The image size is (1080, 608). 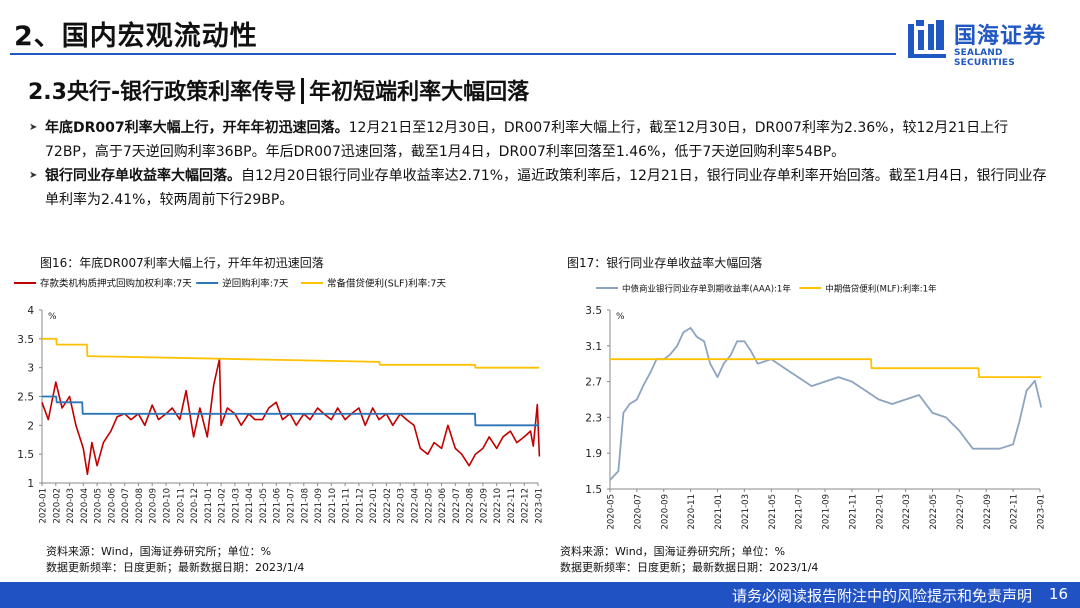 What do you see at coordinates (471, 506) in the screenshot?
I see `x-tick-label: 2022-08` at bounding box center [471, 506].